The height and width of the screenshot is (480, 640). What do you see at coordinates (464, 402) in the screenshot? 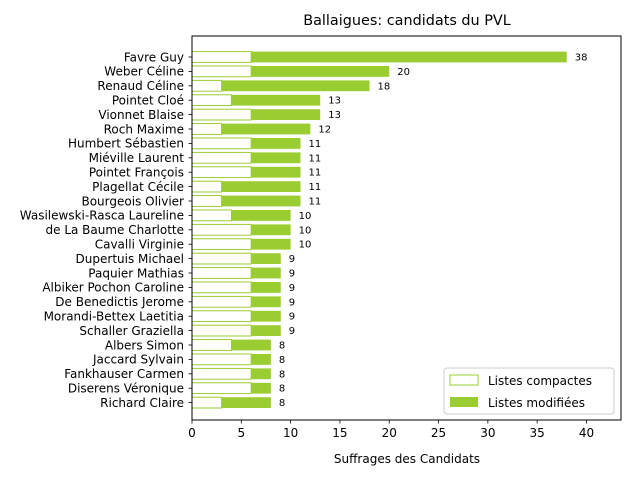
I see `legend-swatch-listes-modifiees` at bounding box center [464, 402].